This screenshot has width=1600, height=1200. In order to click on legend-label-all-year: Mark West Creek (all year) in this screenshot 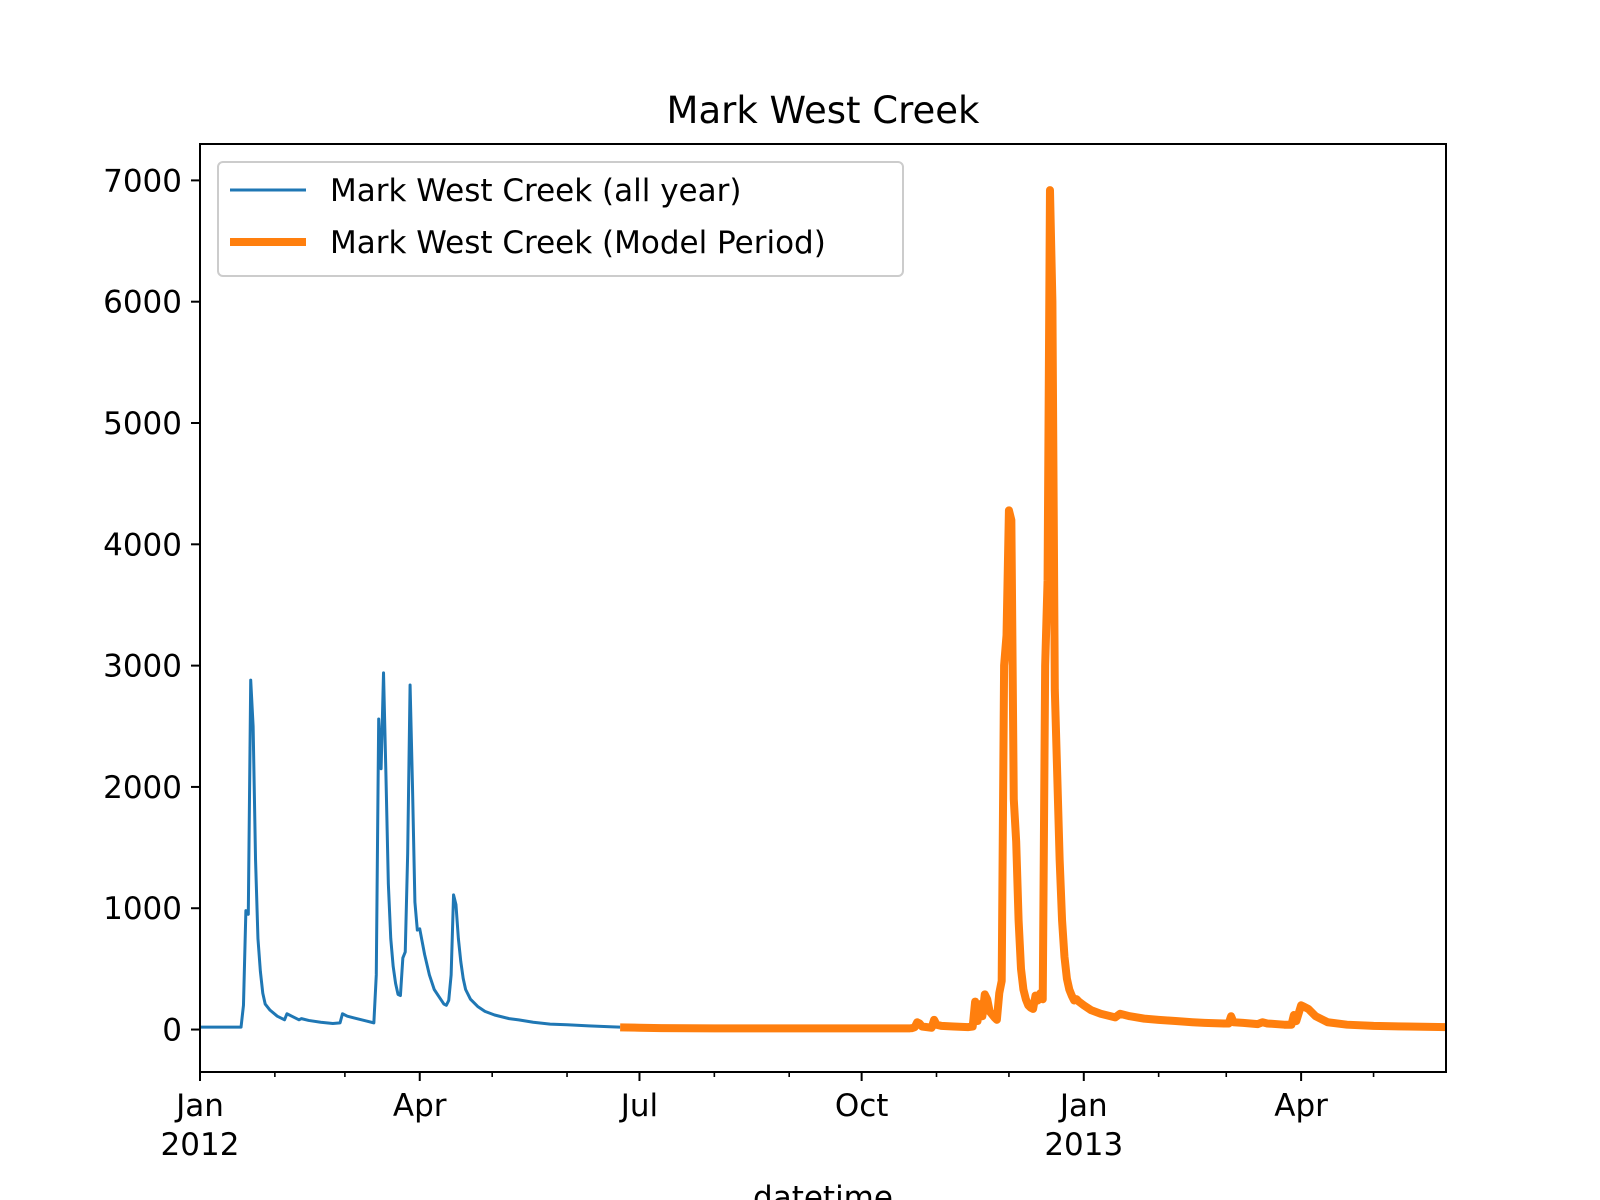, I will do `click(535, 191)`.